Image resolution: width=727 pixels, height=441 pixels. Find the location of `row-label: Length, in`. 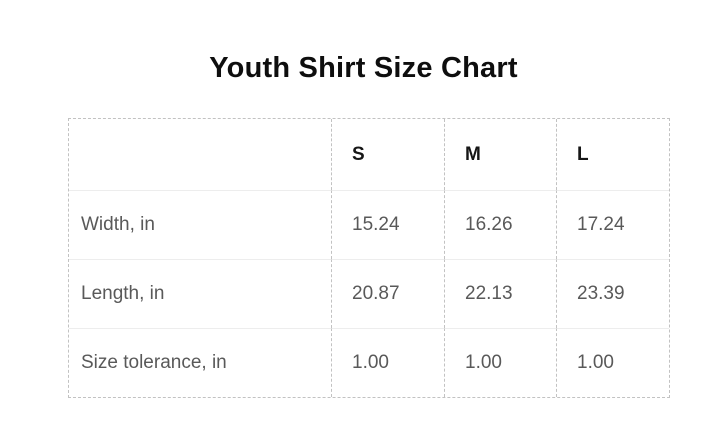

row-label: Length, in is located at coordinates (200, 293).